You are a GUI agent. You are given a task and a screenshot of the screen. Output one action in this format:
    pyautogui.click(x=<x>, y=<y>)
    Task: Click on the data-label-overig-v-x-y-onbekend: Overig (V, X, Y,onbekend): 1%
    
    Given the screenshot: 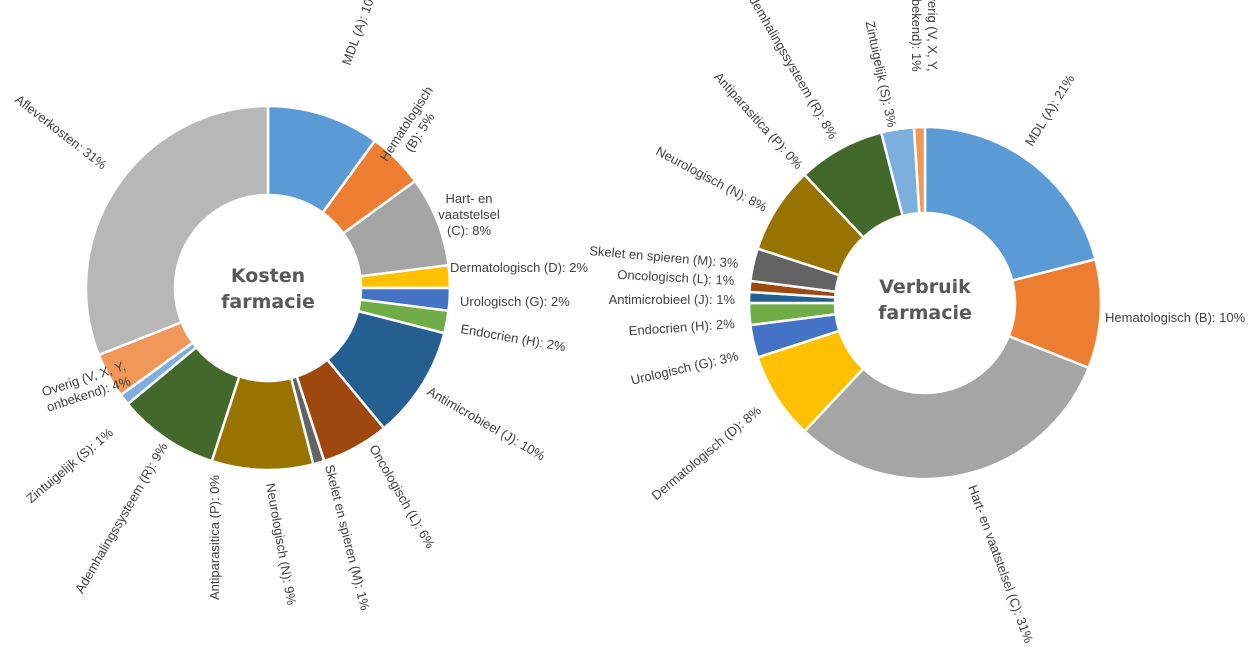 What is the action you would take?
    pyautogui.click(x=924, y=36)
    